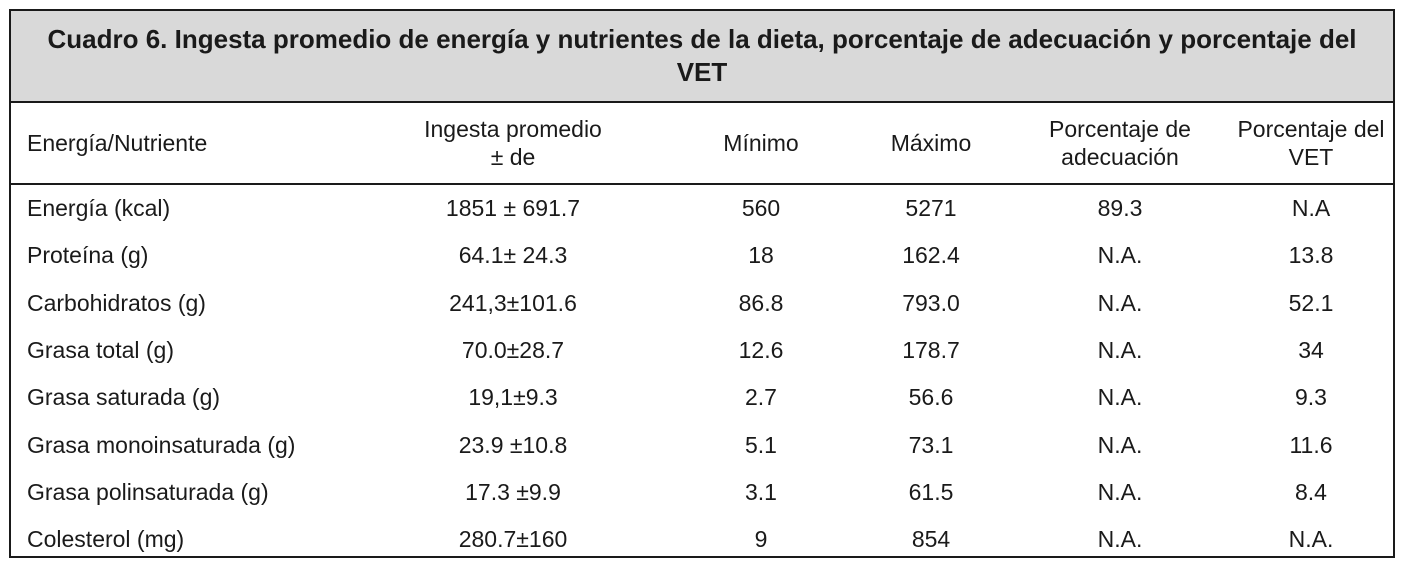 This screenshot has width=1409, height=572. I want to click on cell-vet-percent: 9.3, so click(1311, 397).